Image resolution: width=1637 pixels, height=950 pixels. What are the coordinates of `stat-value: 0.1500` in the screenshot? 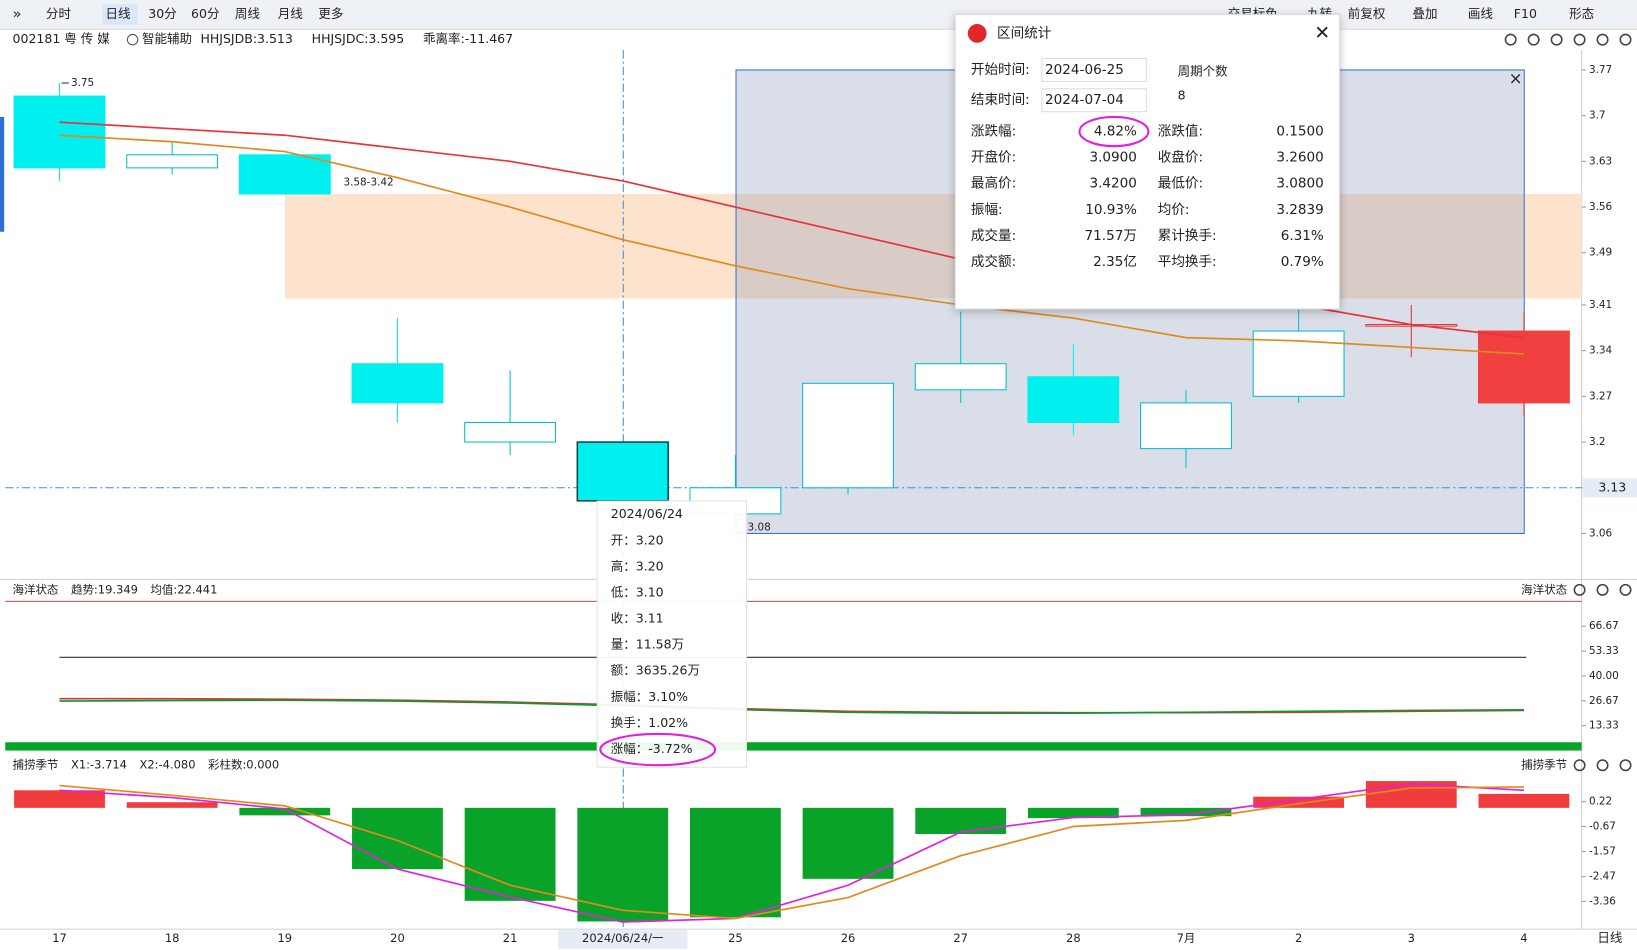 It's located at (1299, 132).